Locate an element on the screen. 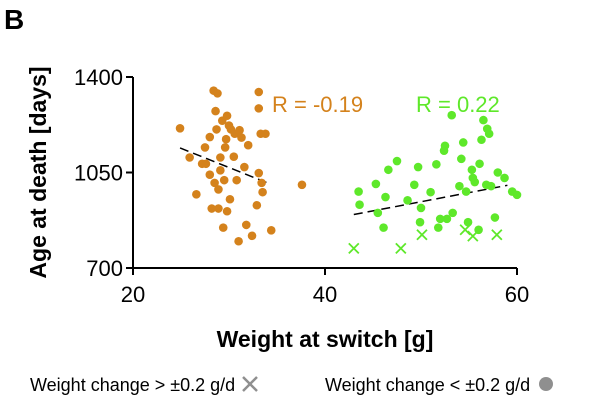  dot-marker-icon is located at coordinates (546, 384).